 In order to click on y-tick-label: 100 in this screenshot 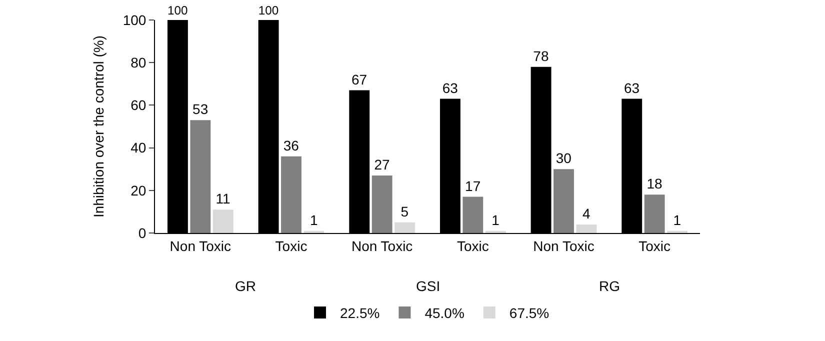, I will do `click(134, 20)`.